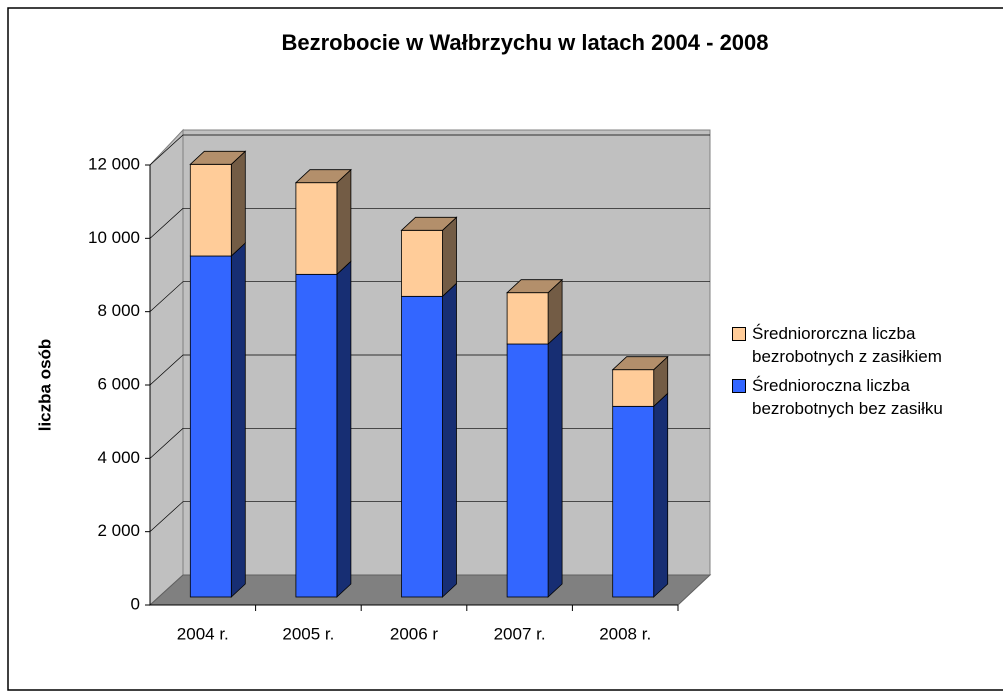  I want to click on y-tick-label: 0, so click(135, 603).